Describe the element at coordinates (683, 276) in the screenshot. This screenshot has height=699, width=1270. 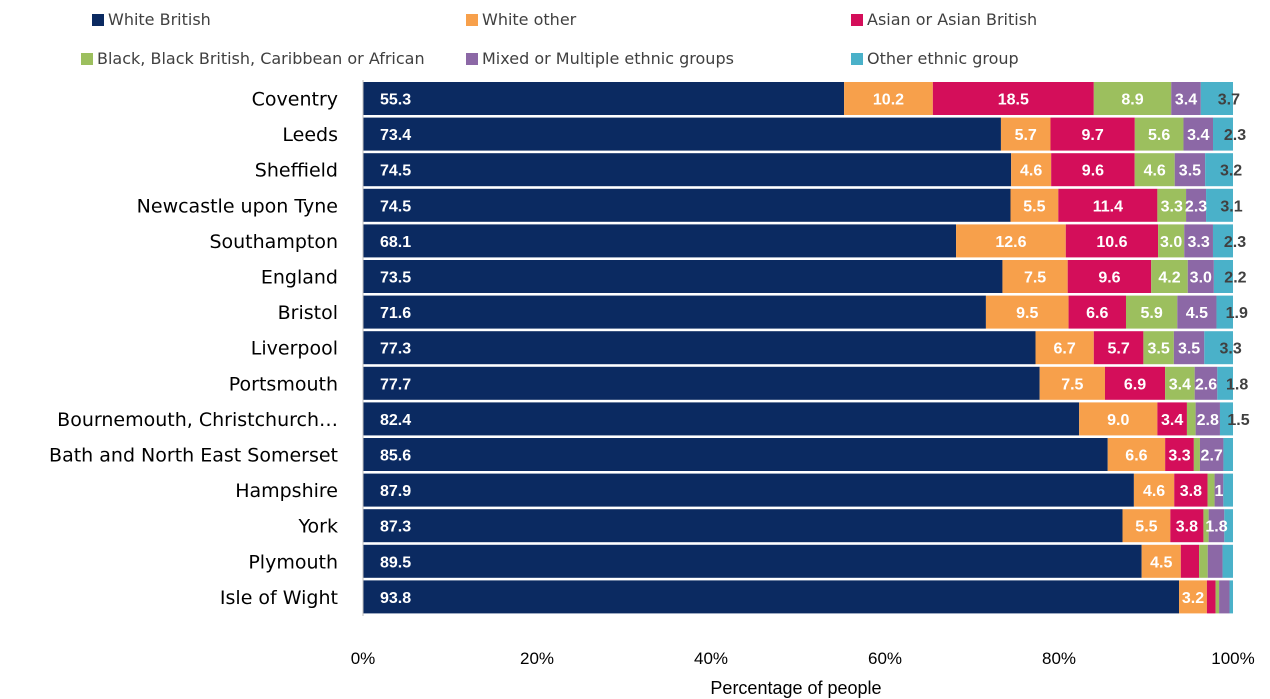
I see `bar-white-british-england` at that location.